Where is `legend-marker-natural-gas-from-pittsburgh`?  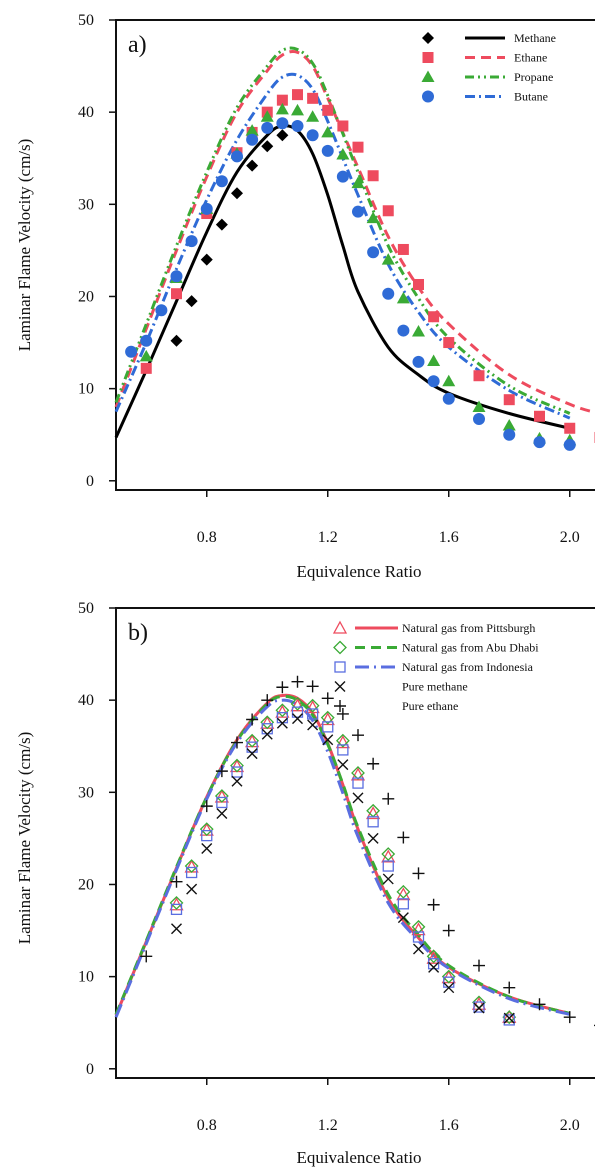 legend-marker-natural-gas-from-pittsburgh is located at coordinates (340, 627).